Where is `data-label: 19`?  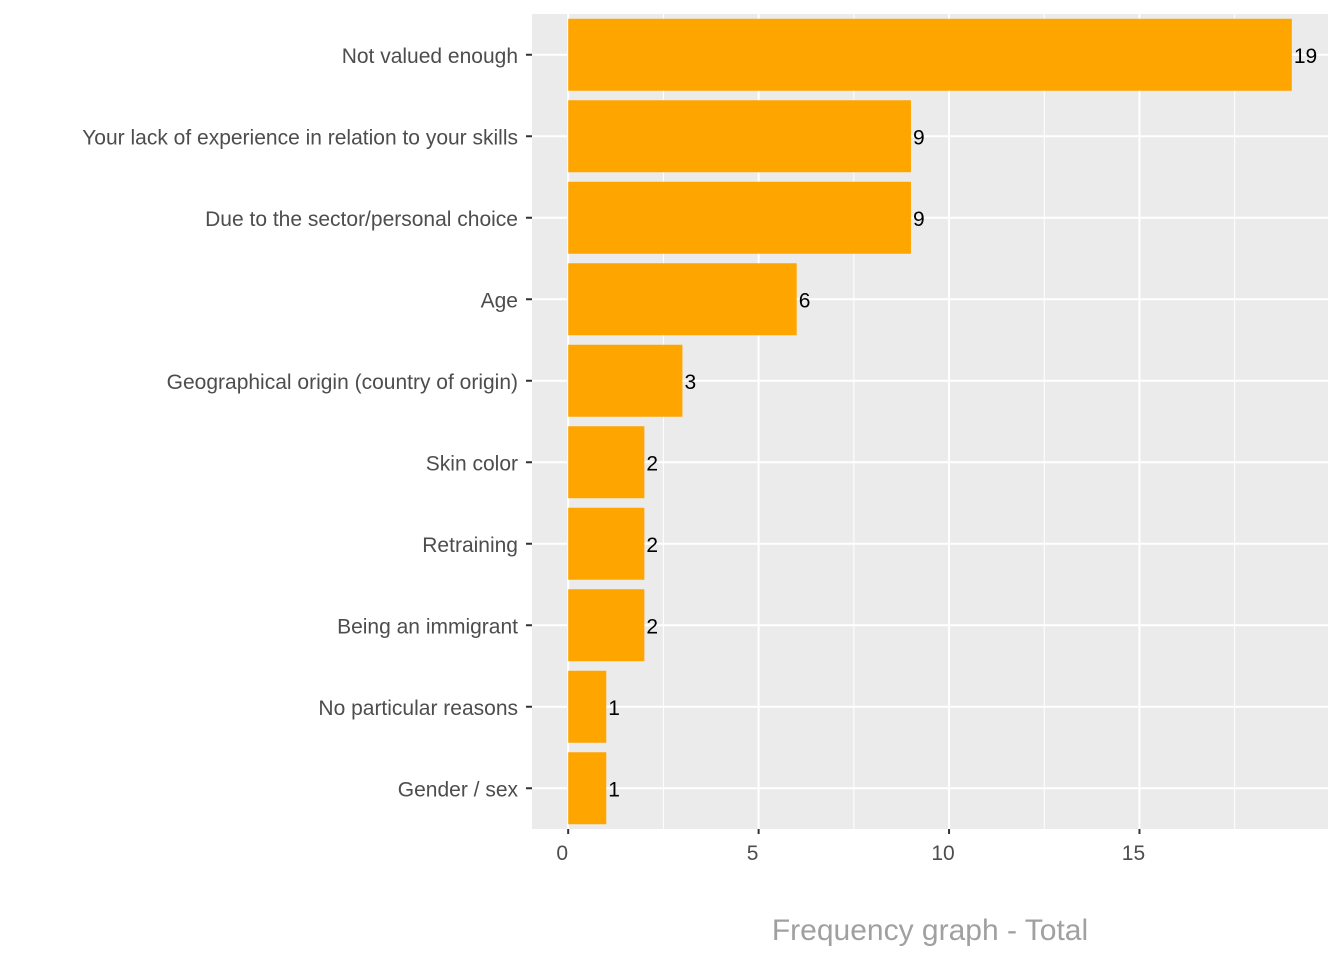 data-label: 19 is located at coordinates (1305, 56).